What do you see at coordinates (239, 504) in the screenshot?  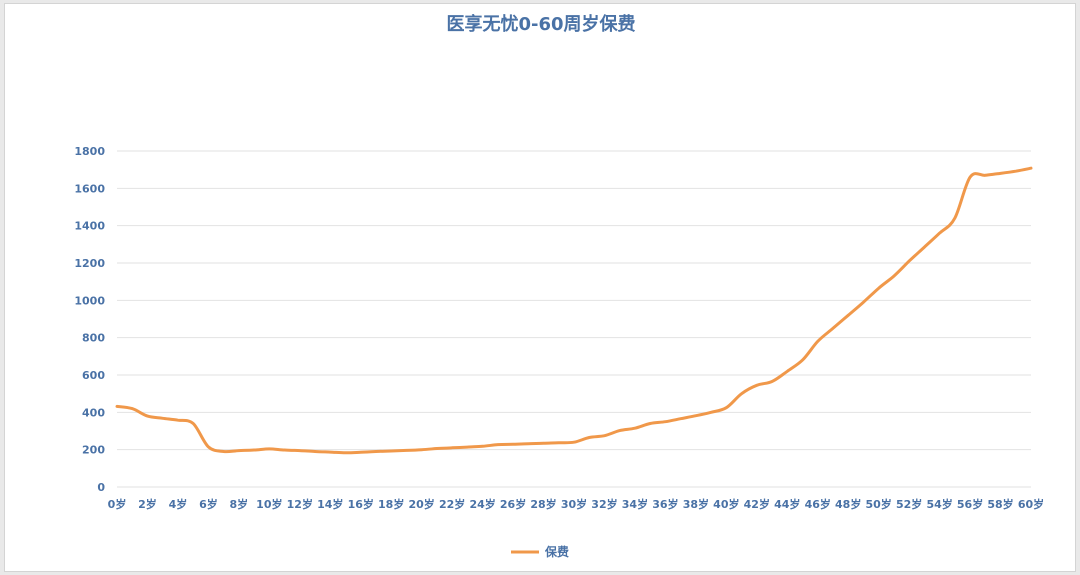 I see `x-tick-label: 8岁` at bounding box center [239, 504].